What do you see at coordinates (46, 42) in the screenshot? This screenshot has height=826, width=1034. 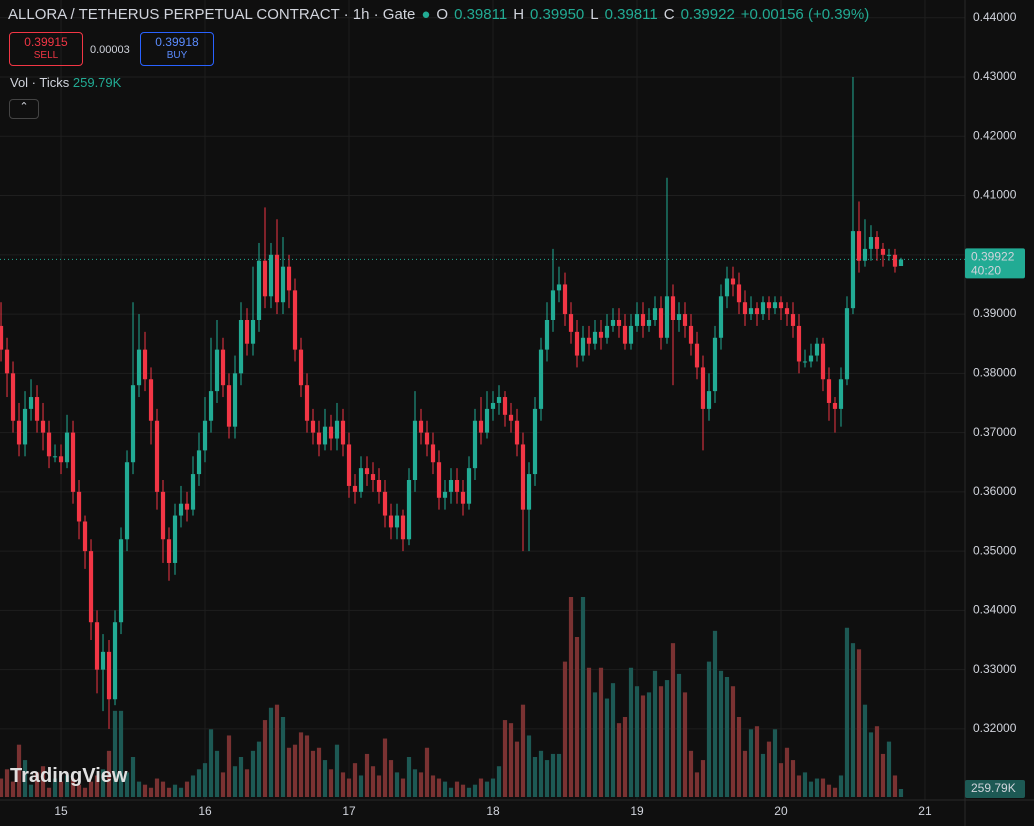 I see `sell-price: 0.39915` at bounding box center [46, 42].